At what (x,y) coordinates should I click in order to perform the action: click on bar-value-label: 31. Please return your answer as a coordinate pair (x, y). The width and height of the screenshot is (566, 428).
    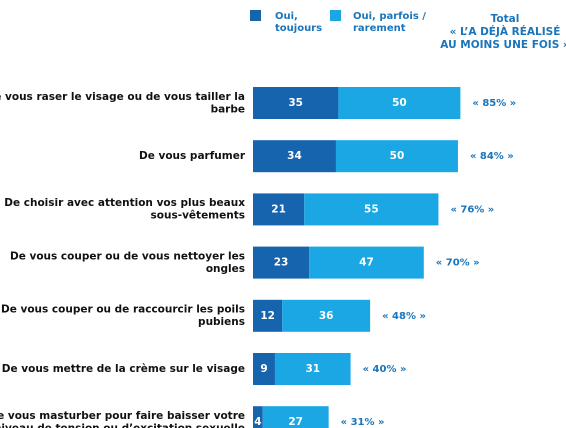
    Looking at the image, I should click on (312, 369).